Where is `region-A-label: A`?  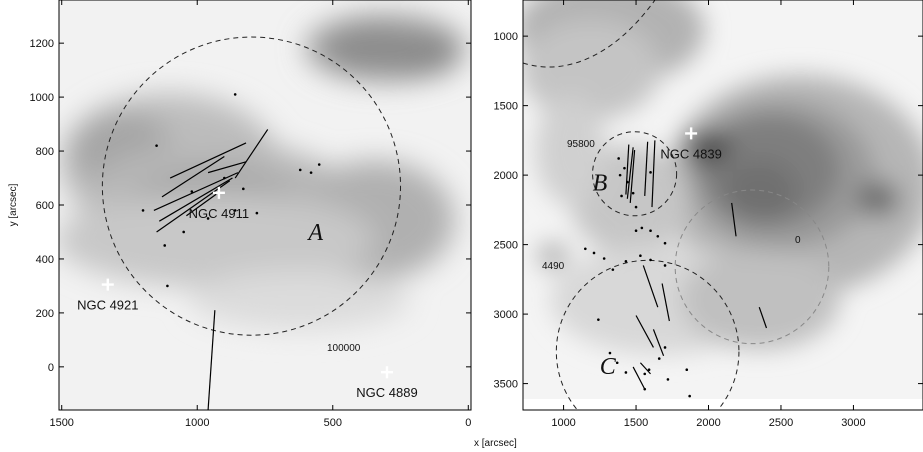
region-A-label: A is located at coordinates (314, 233).